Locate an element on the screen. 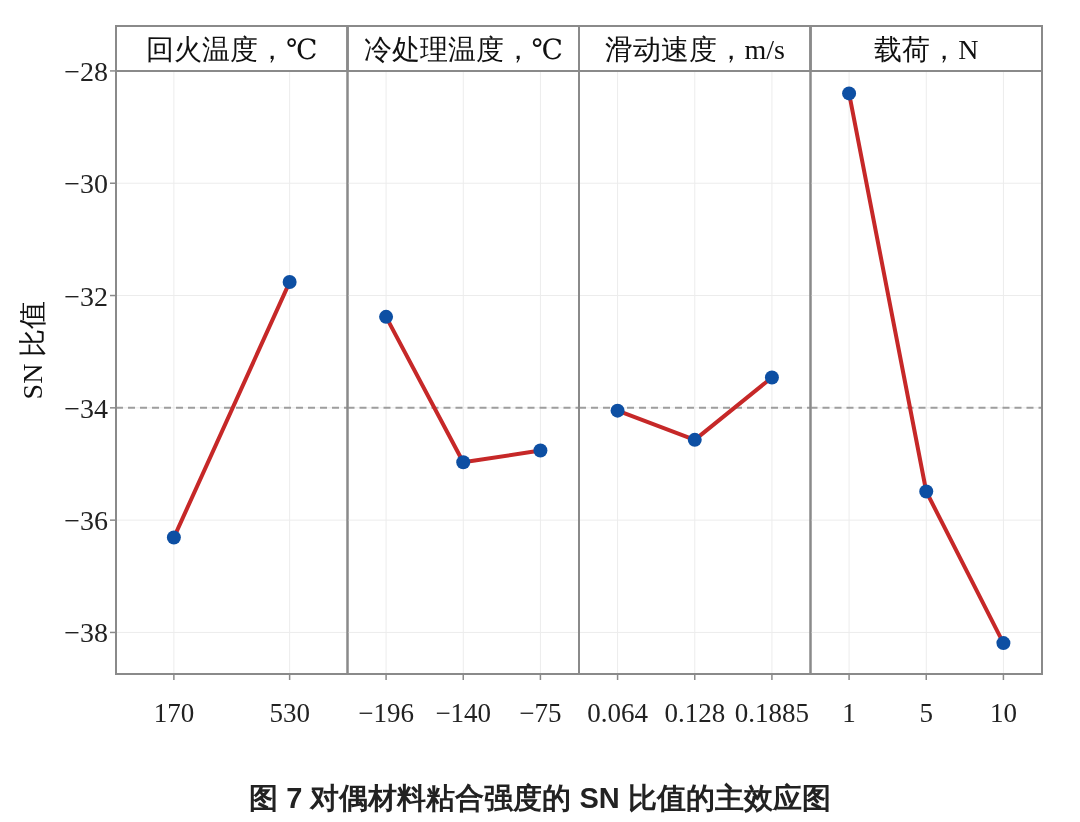 This screenshot has width=1080, height=822. chart-title: 载荷，N is located at coordinates (926, 49).